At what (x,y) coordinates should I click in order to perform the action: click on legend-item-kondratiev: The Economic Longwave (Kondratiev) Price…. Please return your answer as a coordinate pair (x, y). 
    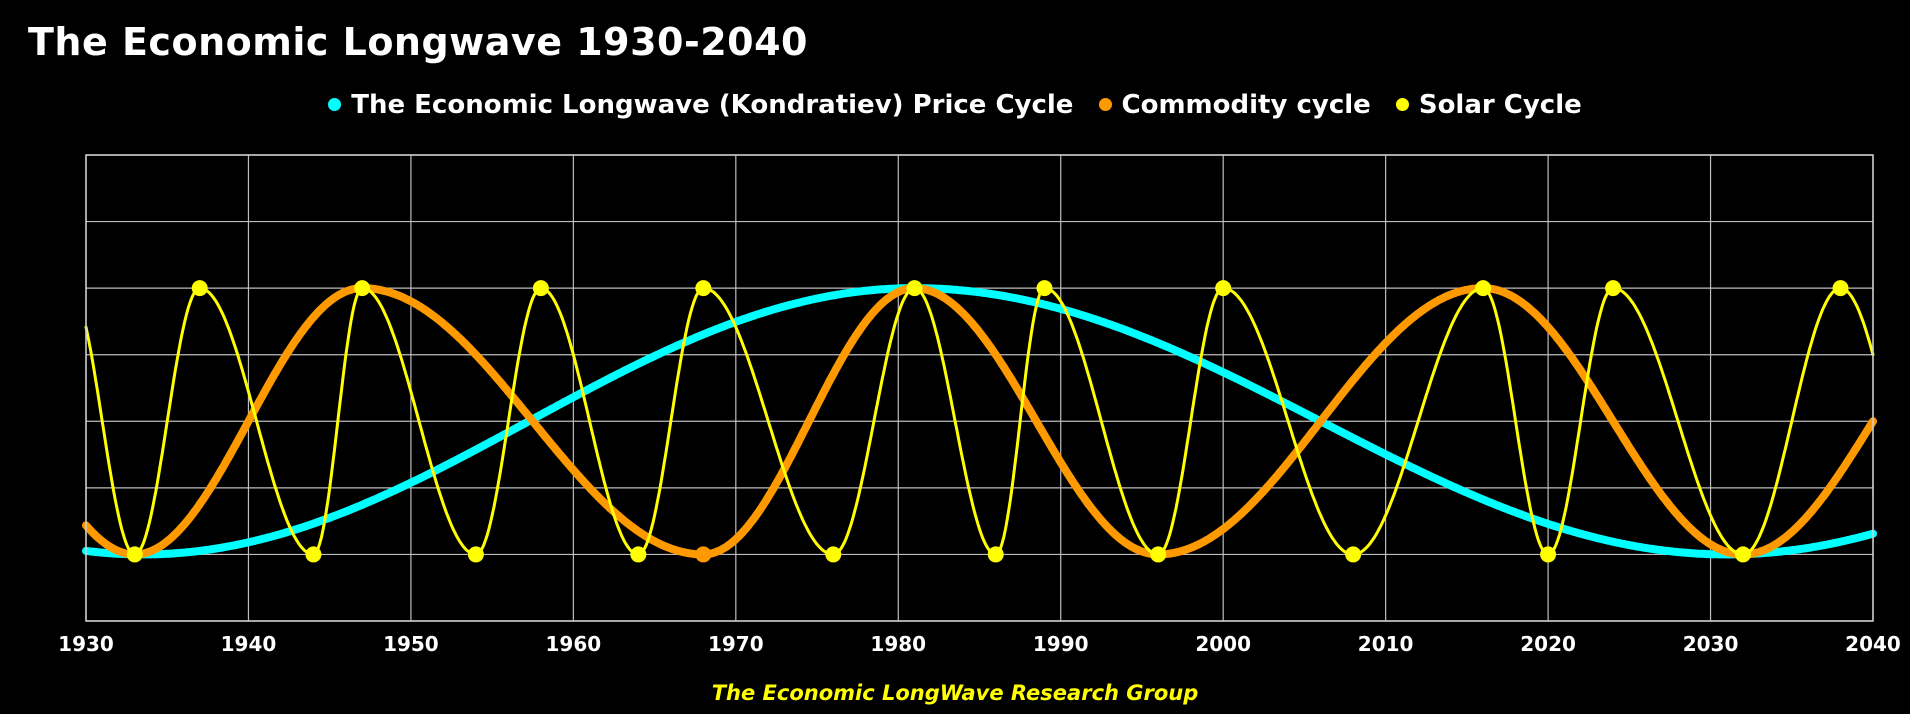
    Looking at the image, I should click on (700, 105).